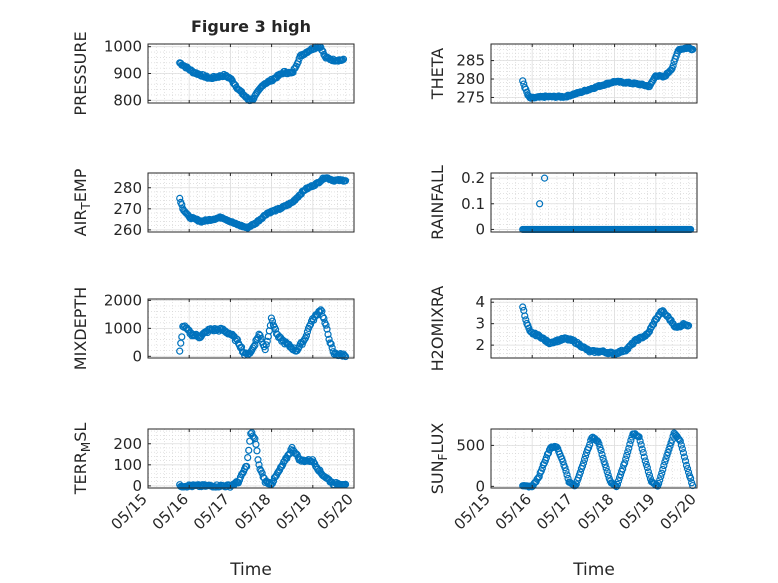  Describe the element at coordinates (470, 79) in the screenshot. I see `y-tick-label: 280` at that location.